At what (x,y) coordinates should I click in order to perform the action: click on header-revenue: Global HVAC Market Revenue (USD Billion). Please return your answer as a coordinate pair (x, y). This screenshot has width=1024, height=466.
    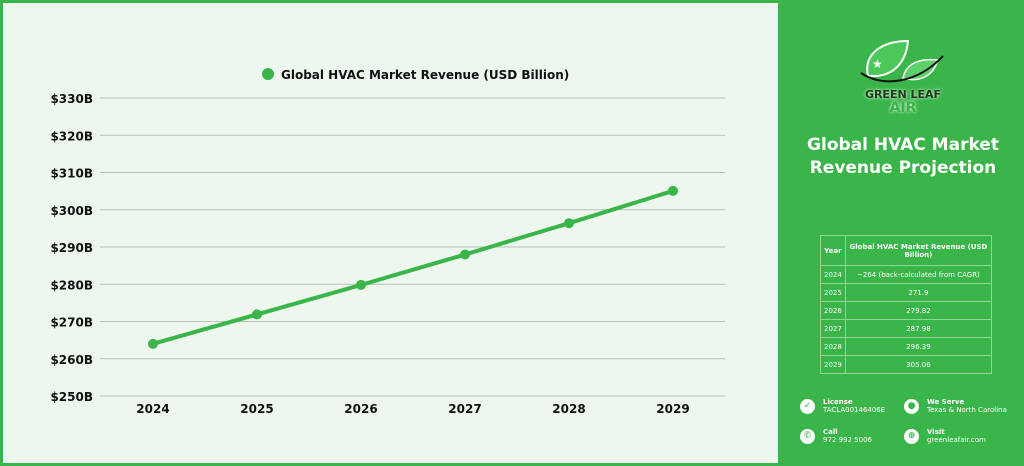
    Looking at the image, I should click on (918, 250).